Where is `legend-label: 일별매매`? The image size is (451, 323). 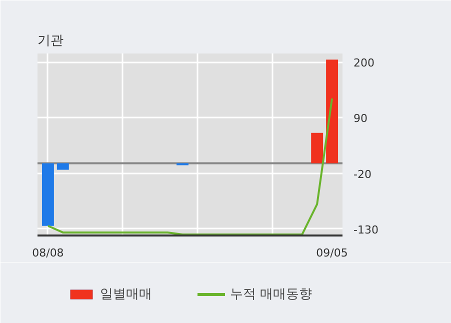
legend-label: 일별매매 is located at coordinates (126, 294).